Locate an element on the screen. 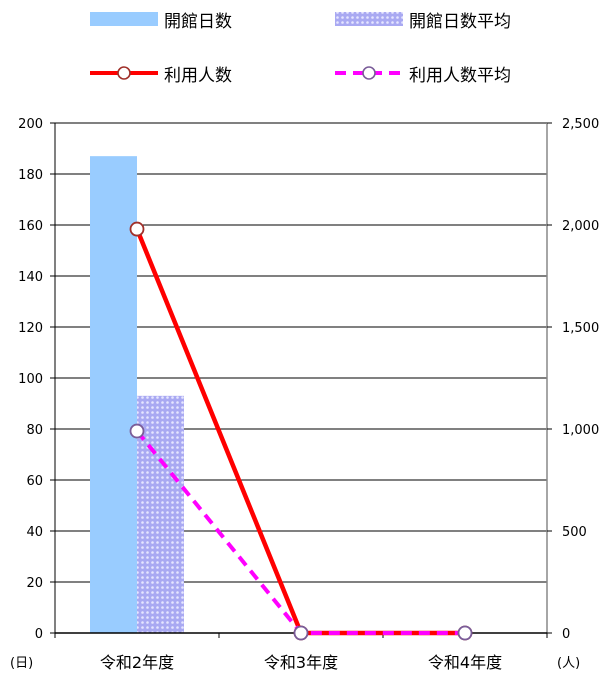  right-axis-ticks: 0 500 1,000 1,500 2,000 2,500 is located at coordinates (580, 379).